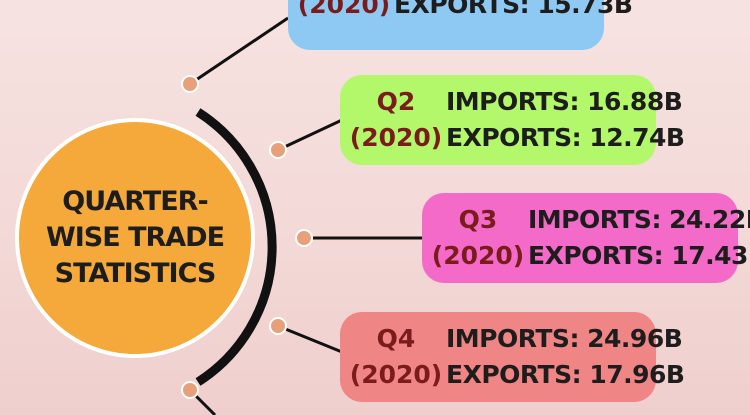 This screenshot has height=415, width=750. Describe the element at coordinates (396, 357) in the screenshot. I see `card-q4-quarter: Q4 (2020)` at that location.